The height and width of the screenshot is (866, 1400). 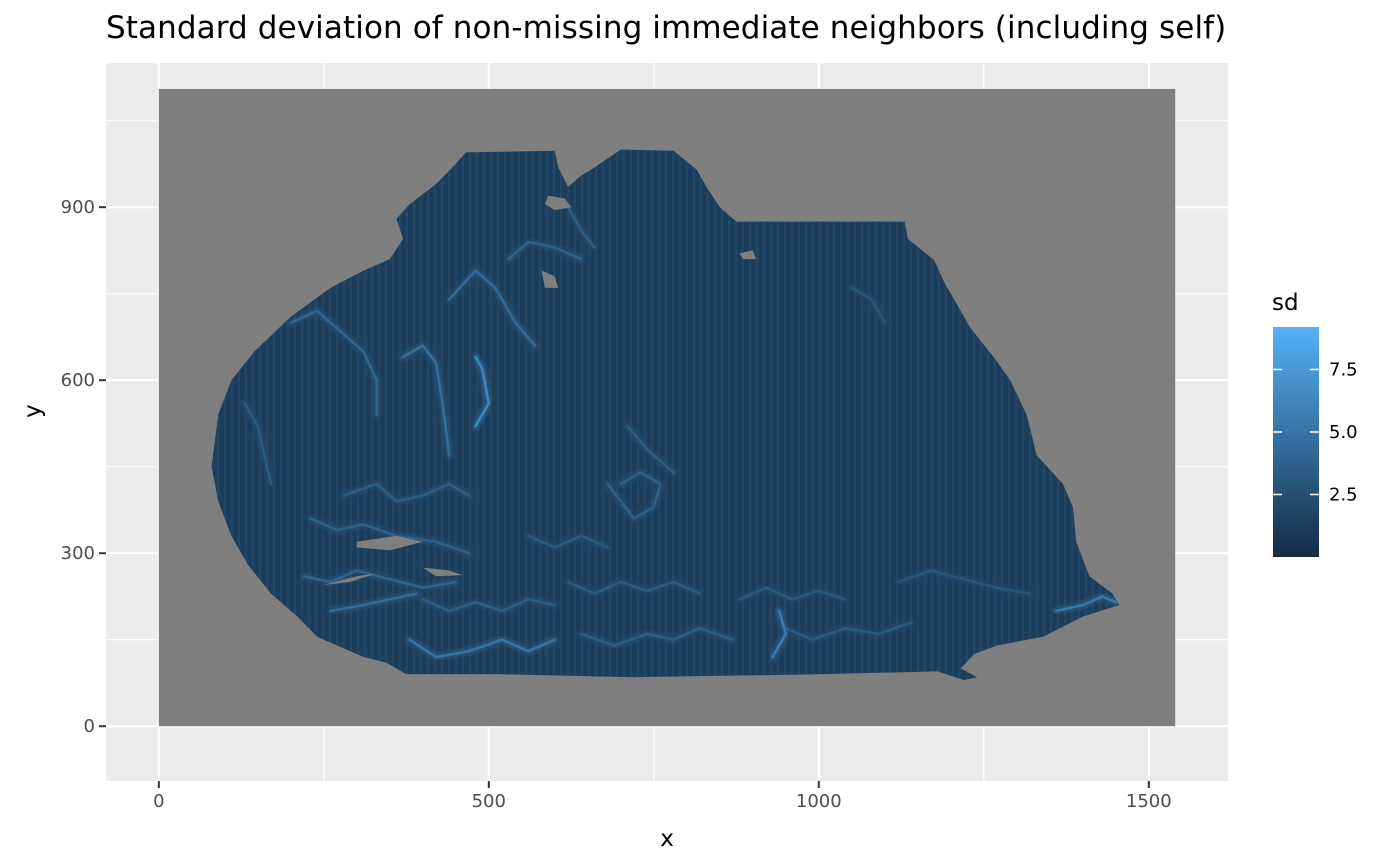 I want to click on legend-colorbar, so click(x=1296, y=442).